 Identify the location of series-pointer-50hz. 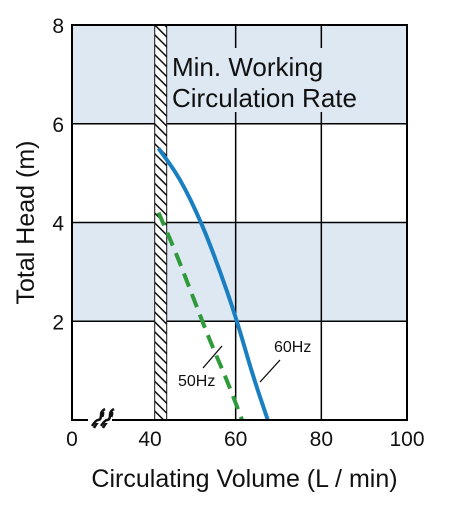
(212, 357).